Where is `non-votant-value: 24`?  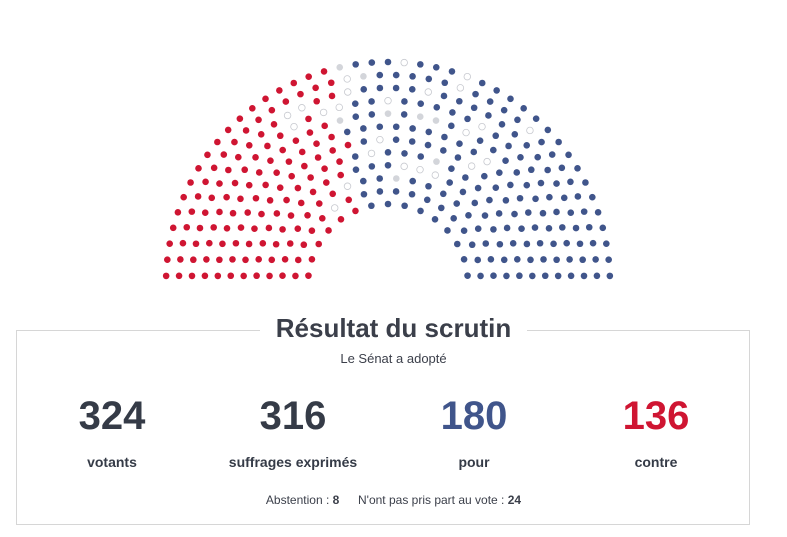 non-votant-value: 24 is located at coordinates (514, 500).